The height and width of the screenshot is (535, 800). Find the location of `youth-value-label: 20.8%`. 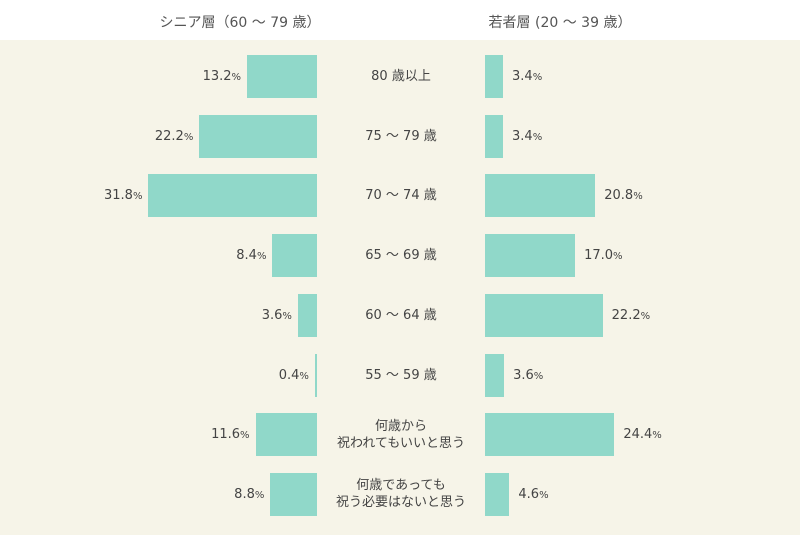

youth-value-label: 20.8% is located at coordinates (623, 195).